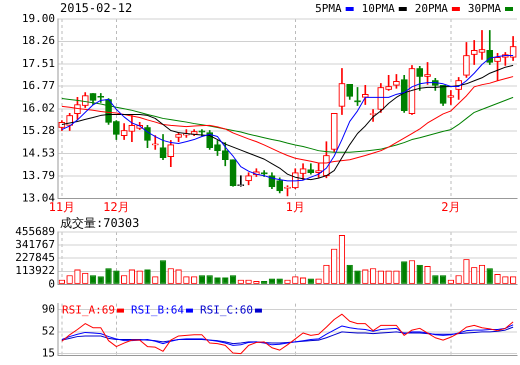 The height and width of the screenshot is (365, 520). Describe the element at coordinates (48, 331) in the screenshot. I see `y-tick-label: 52` at that location.